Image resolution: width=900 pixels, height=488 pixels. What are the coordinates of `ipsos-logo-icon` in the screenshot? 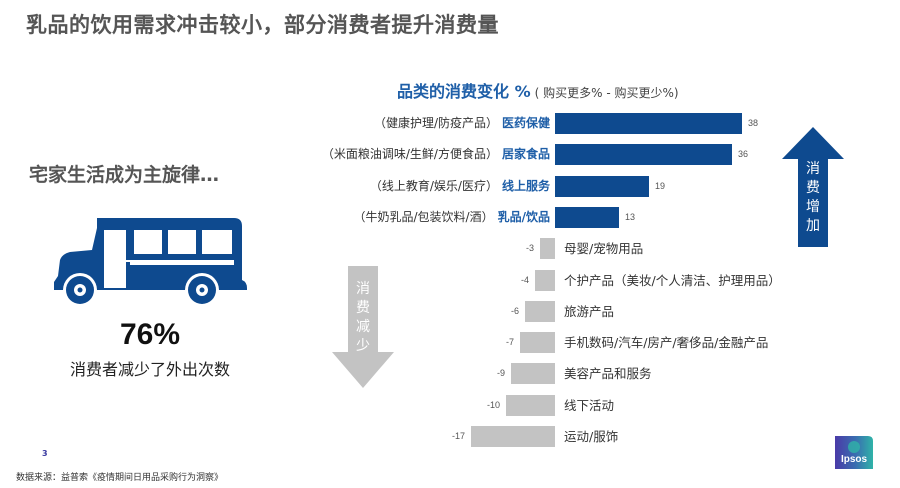 It's located at (854, 452).